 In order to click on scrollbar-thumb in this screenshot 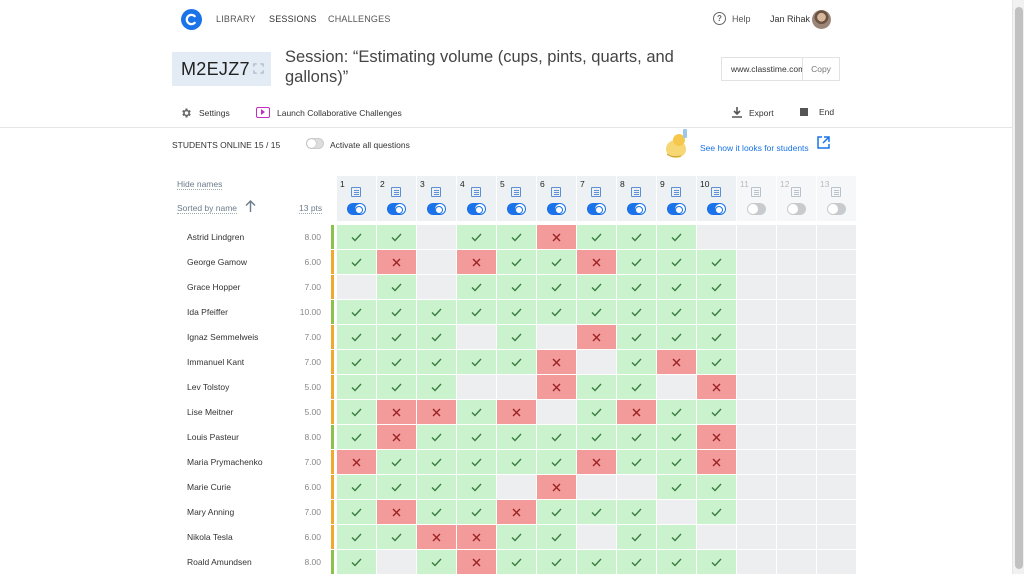, I will do `click(1019, 288)`.